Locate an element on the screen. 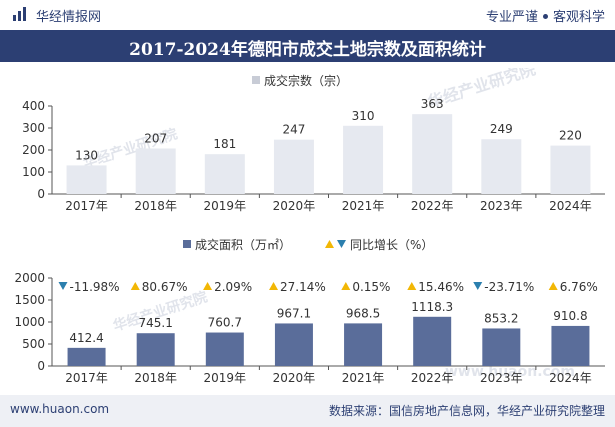  data-label: 412.4 is located at coordinates (86, 338).